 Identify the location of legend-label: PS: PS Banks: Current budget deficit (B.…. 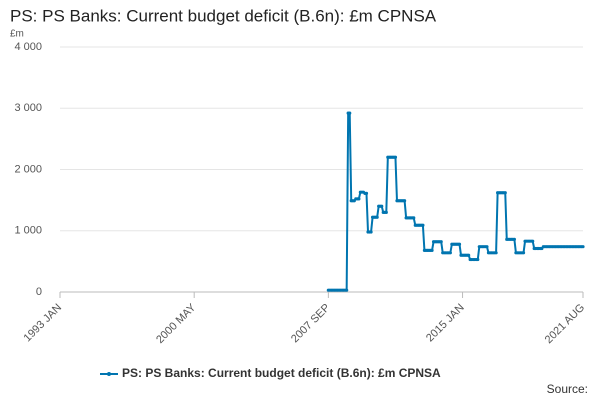
(281, 373).